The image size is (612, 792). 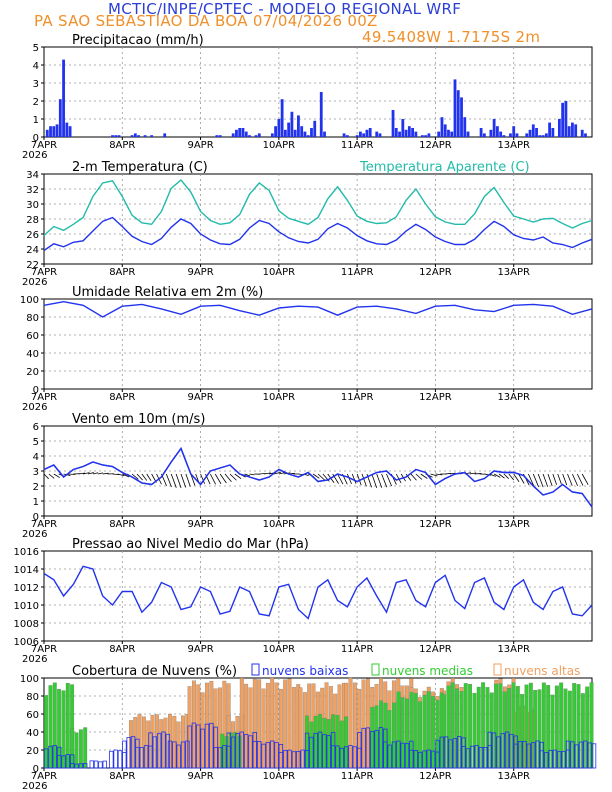 I want to click on precip-ytick-label: 4, so click(x=36, y=66).